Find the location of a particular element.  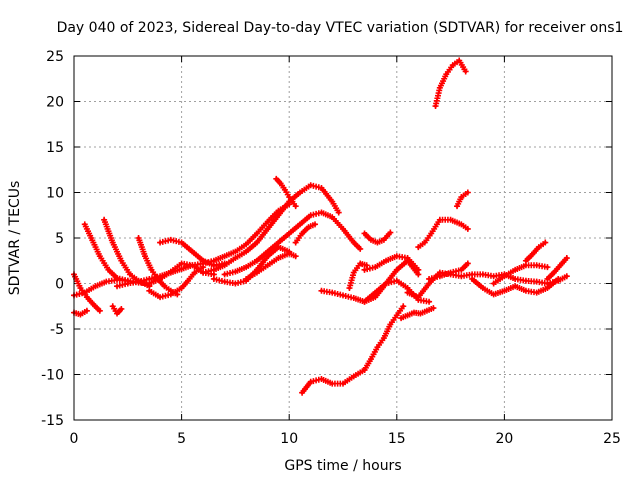

x-tick-label: 25 is located at coordinates (612, 439).